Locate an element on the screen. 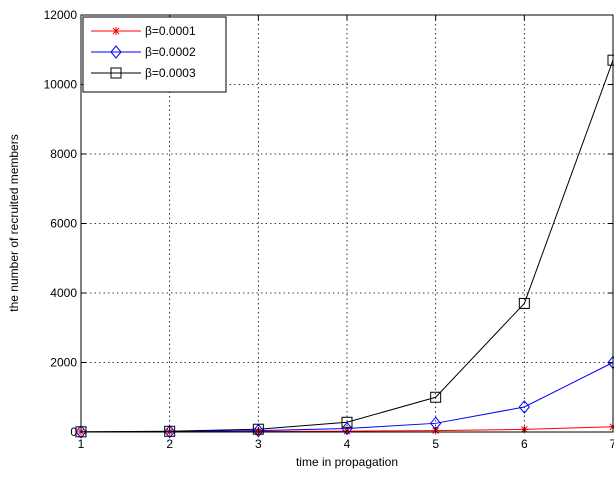 Image resolution: width=614 pixels, height=481 pixels. x-axis-label: time in propagation is located at coordinates (347, 462).